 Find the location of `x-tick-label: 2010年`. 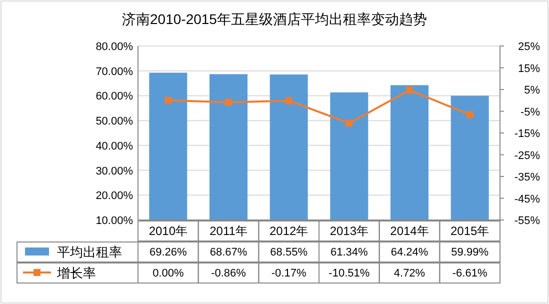

x-tick-label: 2010年 is located at coordinates (168, 231).